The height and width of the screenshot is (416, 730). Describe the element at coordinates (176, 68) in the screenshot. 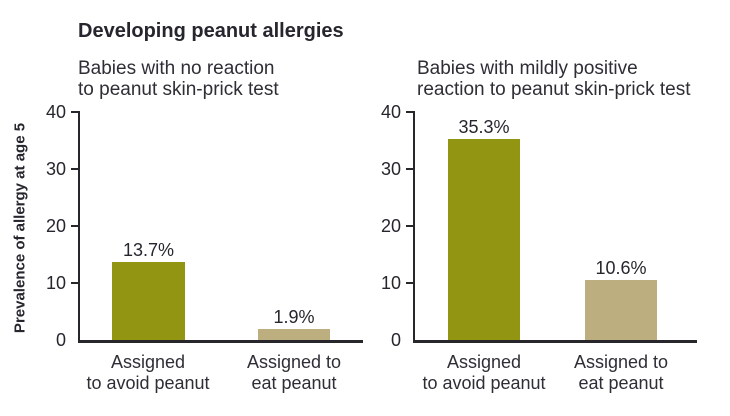

I see `left-subtitle-line1: Babies with no reaction` at that location.